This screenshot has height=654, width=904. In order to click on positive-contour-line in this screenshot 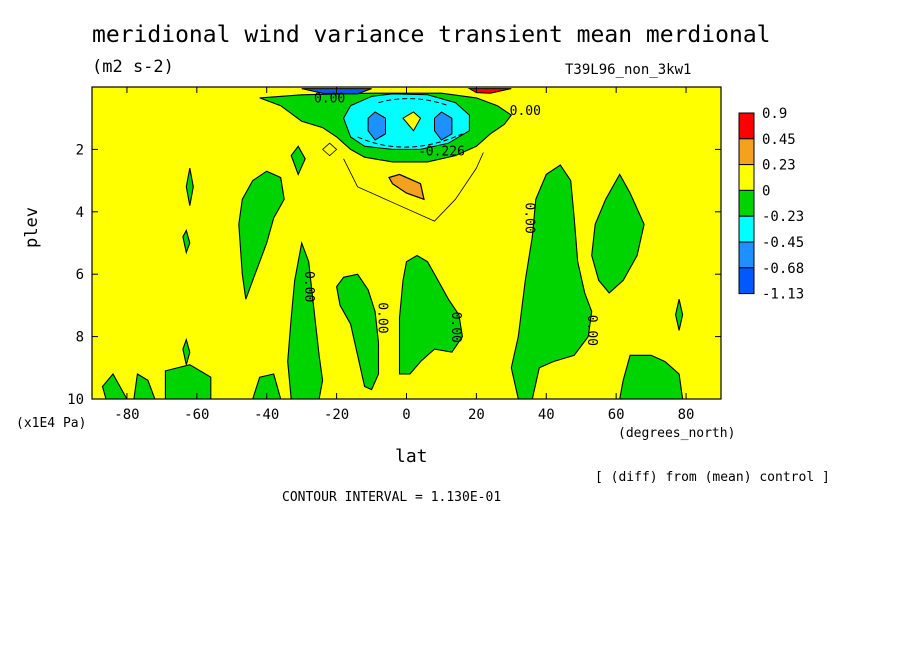, I will do `click(413, 187)`.